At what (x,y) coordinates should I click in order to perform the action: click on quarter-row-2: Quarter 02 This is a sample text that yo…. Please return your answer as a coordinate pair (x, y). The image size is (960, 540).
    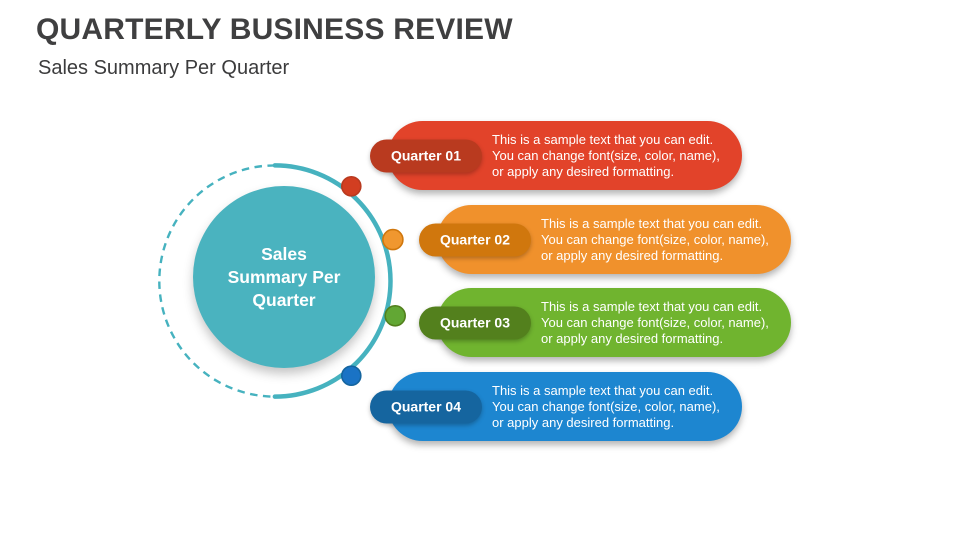
    Looking at the image, I should click on (605, 239).